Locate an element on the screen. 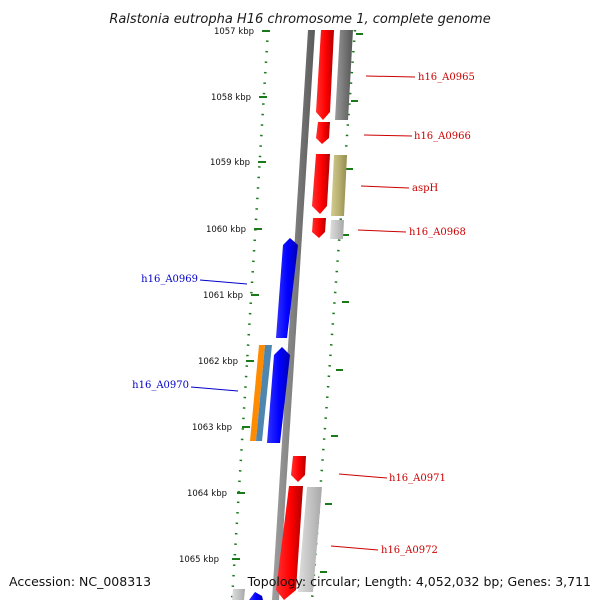 This screenshot has height=600, width=600. tick-label: 1062 kbp is located at coordinates (218, 362).